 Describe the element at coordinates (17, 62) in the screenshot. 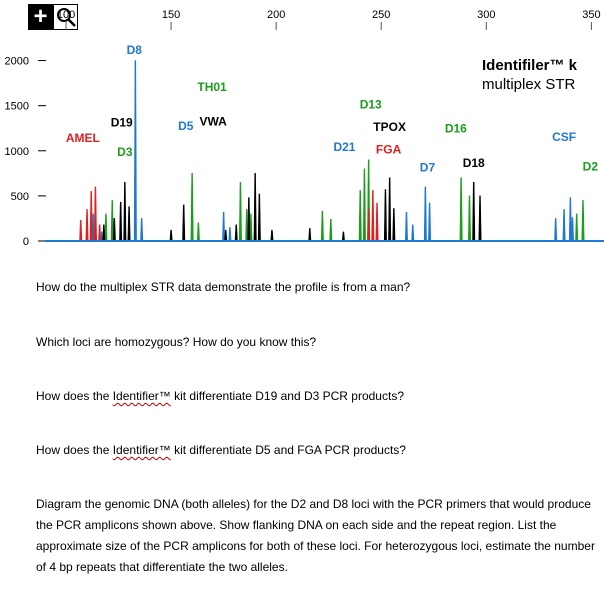

I see `y-tick-label: 2000` at that location.